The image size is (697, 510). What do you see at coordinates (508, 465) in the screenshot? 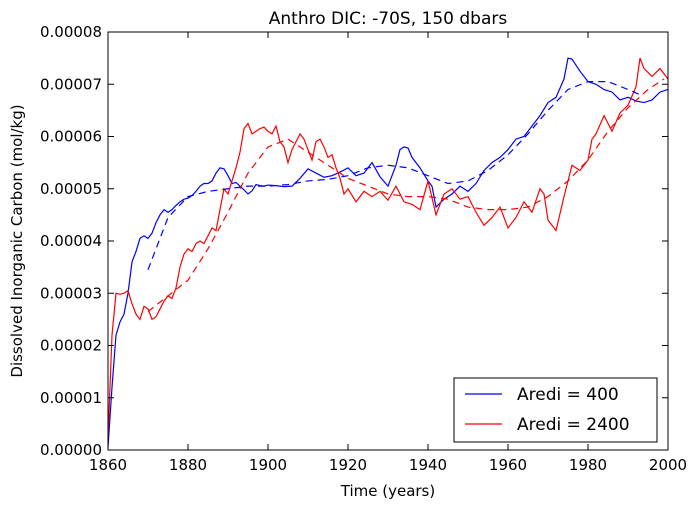
I see `x-tick-label: 1960` at bounding box center [508, 465].